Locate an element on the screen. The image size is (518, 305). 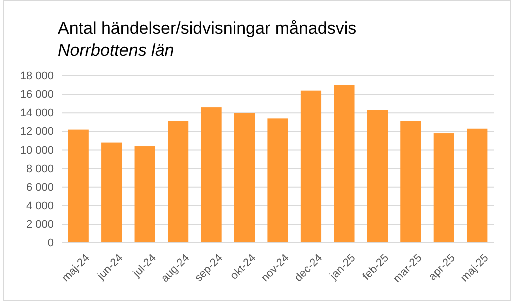
y-tick-label: 12 000 is located at coordinates (37, 132).